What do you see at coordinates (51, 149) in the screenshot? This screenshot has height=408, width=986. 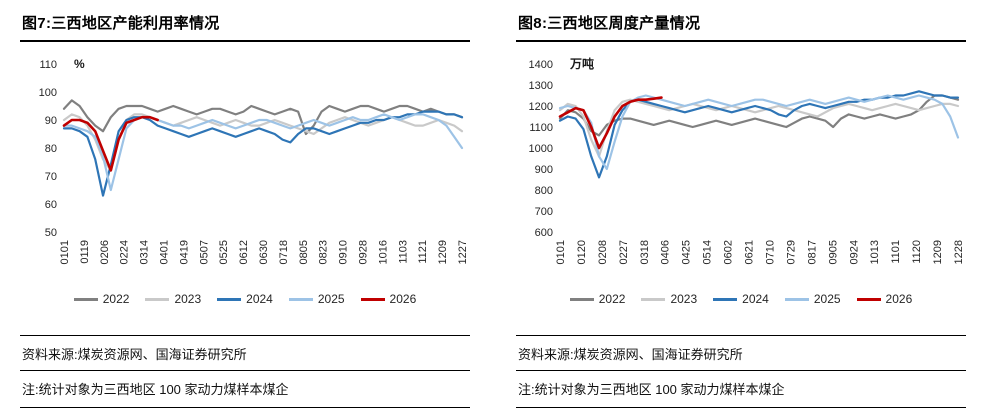 I see `svg-text: 80` at bounding box center [51, 149].